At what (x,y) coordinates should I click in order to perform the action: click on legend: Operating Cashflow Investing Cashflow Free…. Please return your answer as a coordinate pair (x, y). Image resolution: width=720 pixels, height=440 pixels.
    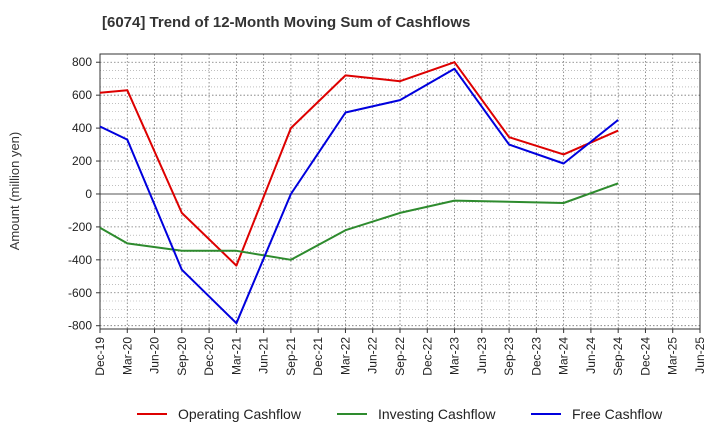
    Looking at the image, I should click on (400, 414).